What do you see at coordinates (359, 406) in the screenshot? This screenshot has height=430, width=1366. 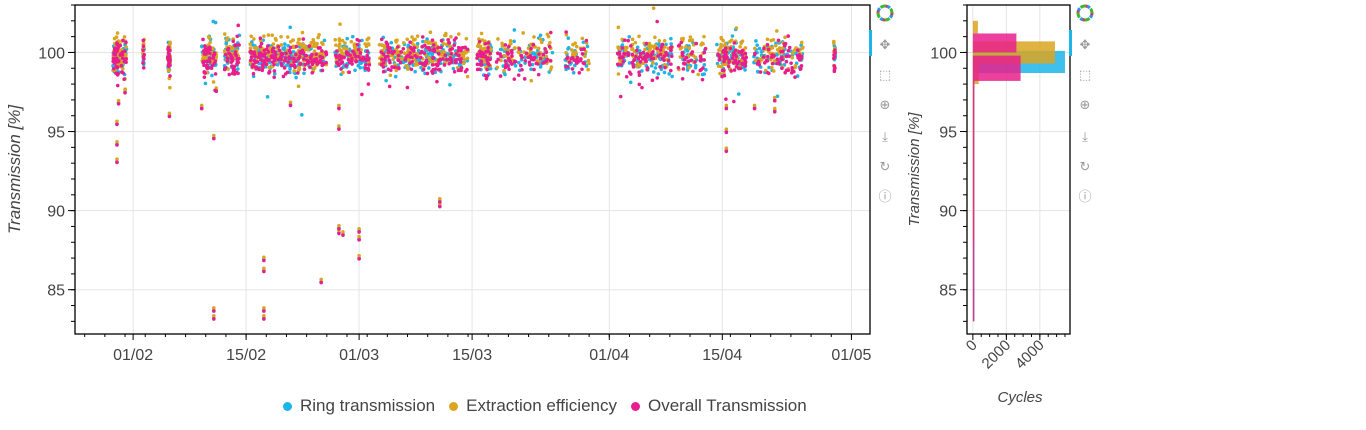 I see `legend-item-ring: Ring transmission` at bounding box center [359, 406].